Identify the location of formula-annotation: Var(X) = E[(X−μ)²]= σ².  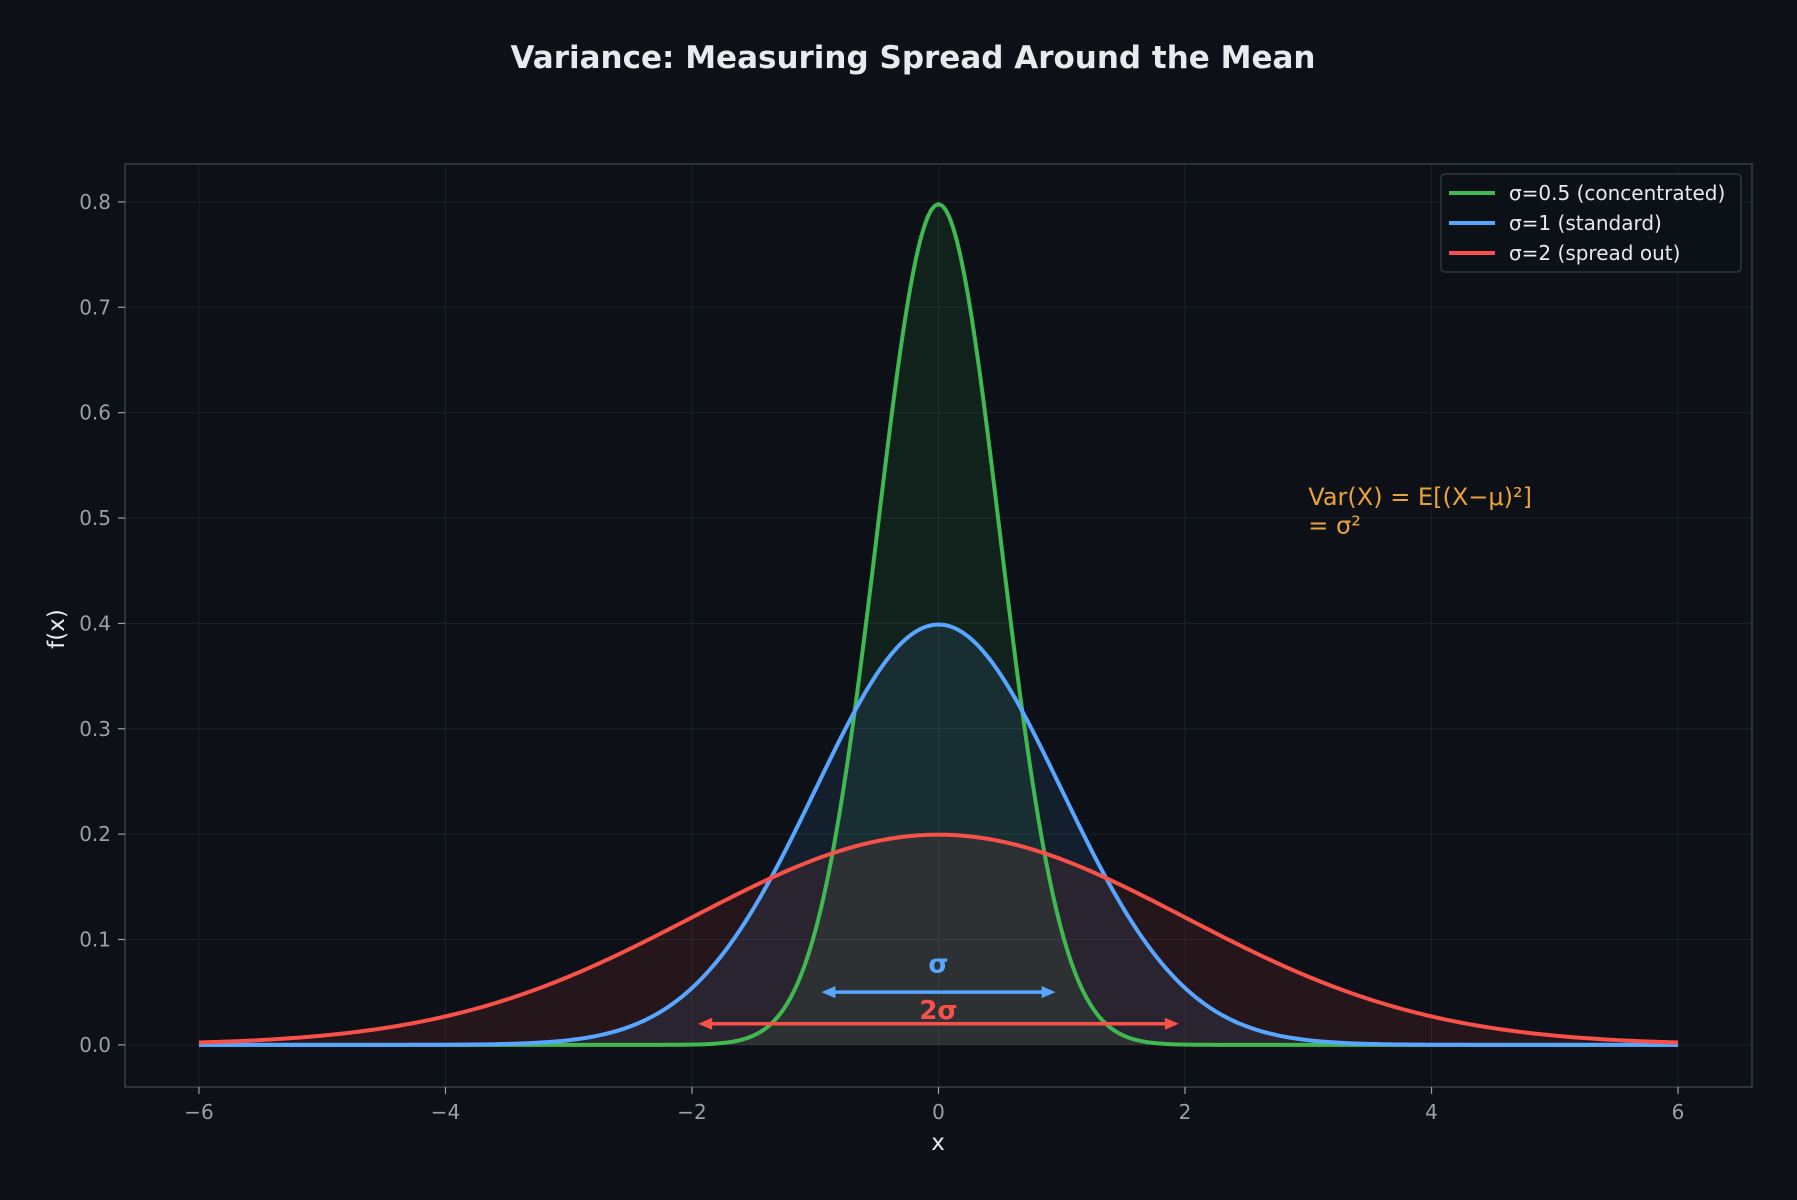
(1420, 511).